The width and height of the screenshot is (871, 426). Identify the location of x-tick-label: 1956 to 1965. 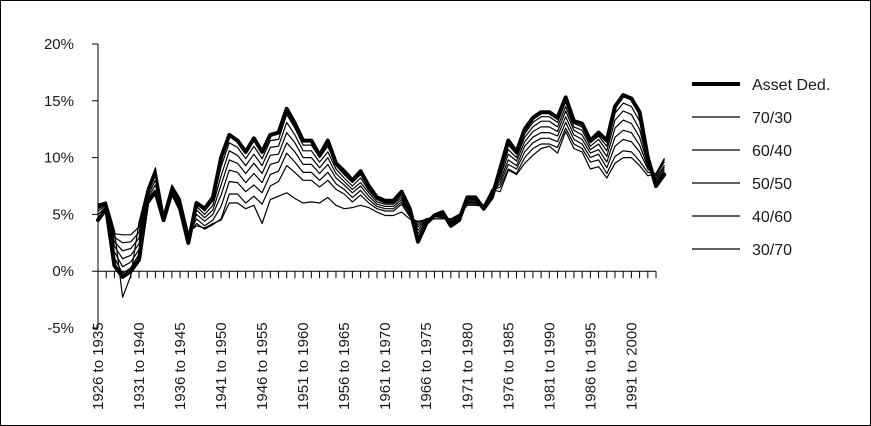
(344, 366).